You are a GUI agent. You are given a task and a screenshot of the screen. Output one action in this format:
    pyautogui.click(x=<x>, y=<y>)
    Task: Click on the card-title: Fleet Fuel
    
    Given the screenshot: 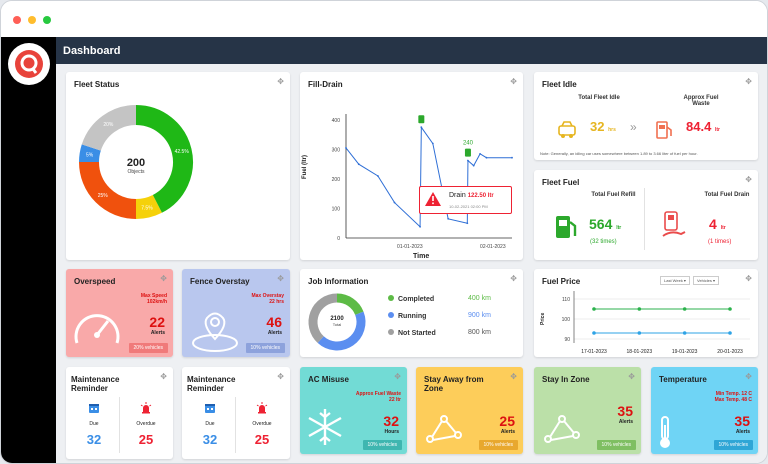 What is the action you would take?
    pyautogui.click(x=561, y=182)
    